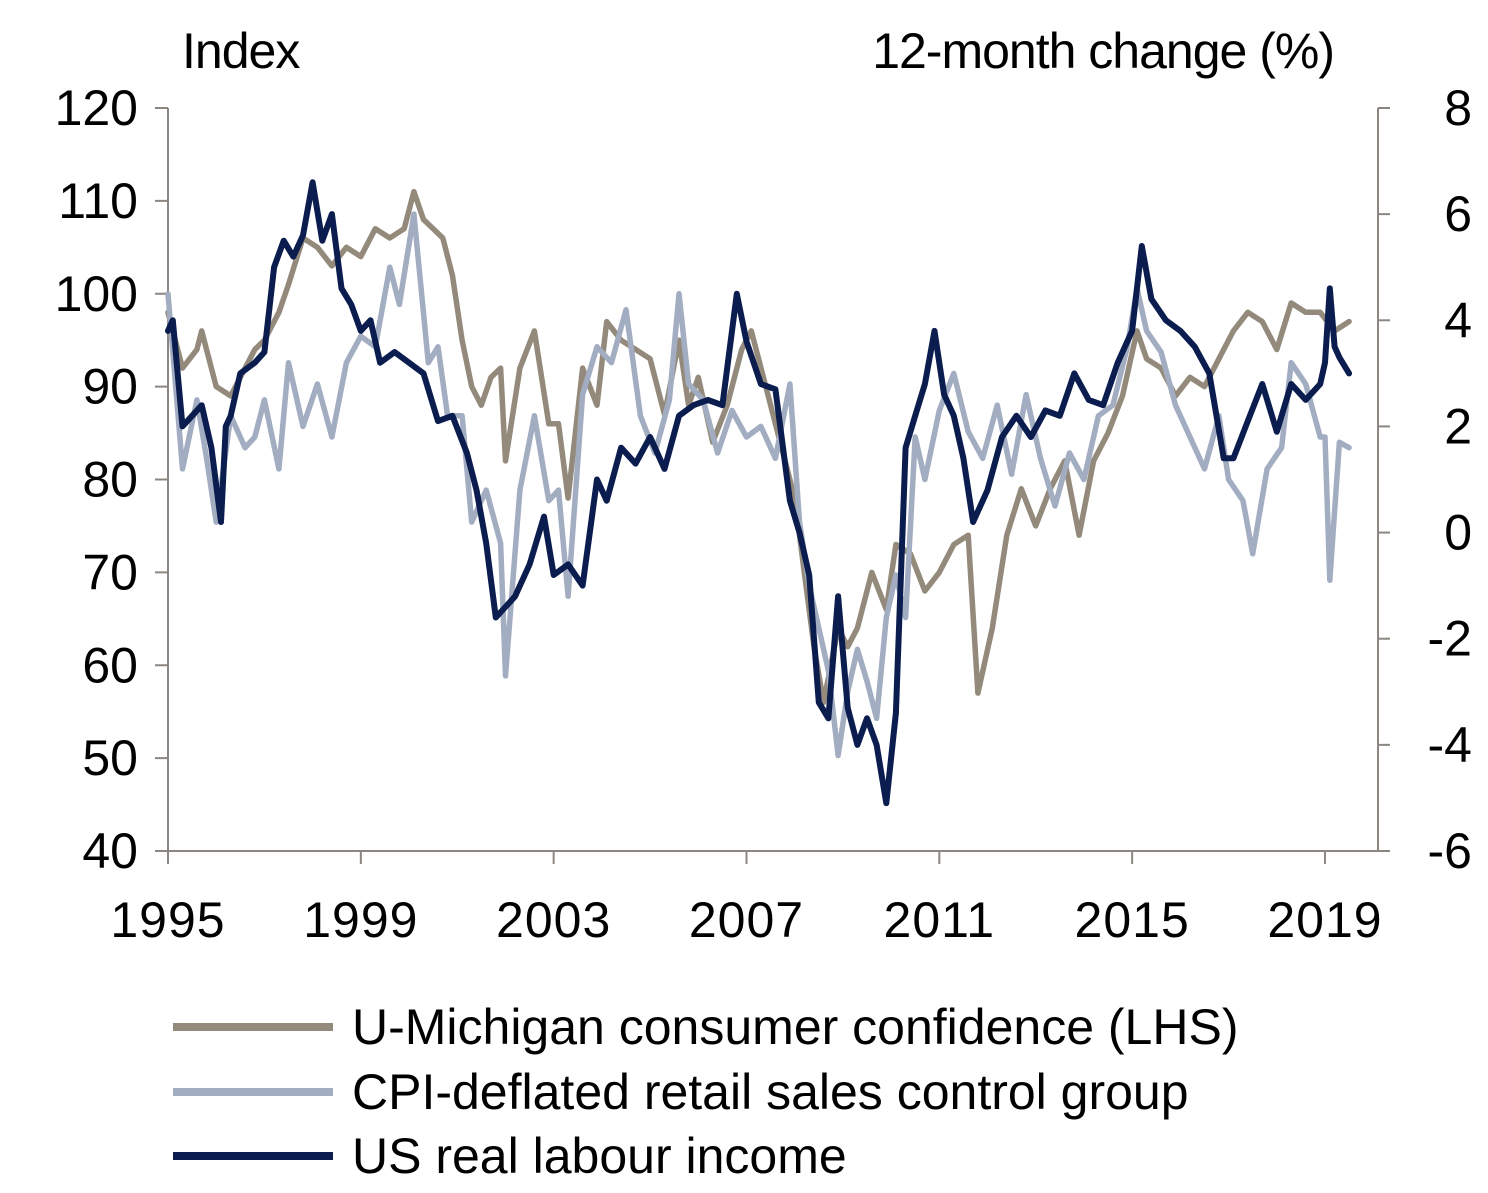  Describe the element at coordinates (599, 1156) in the screenshot. I see `legend-label-3: US real labour income` at that location.